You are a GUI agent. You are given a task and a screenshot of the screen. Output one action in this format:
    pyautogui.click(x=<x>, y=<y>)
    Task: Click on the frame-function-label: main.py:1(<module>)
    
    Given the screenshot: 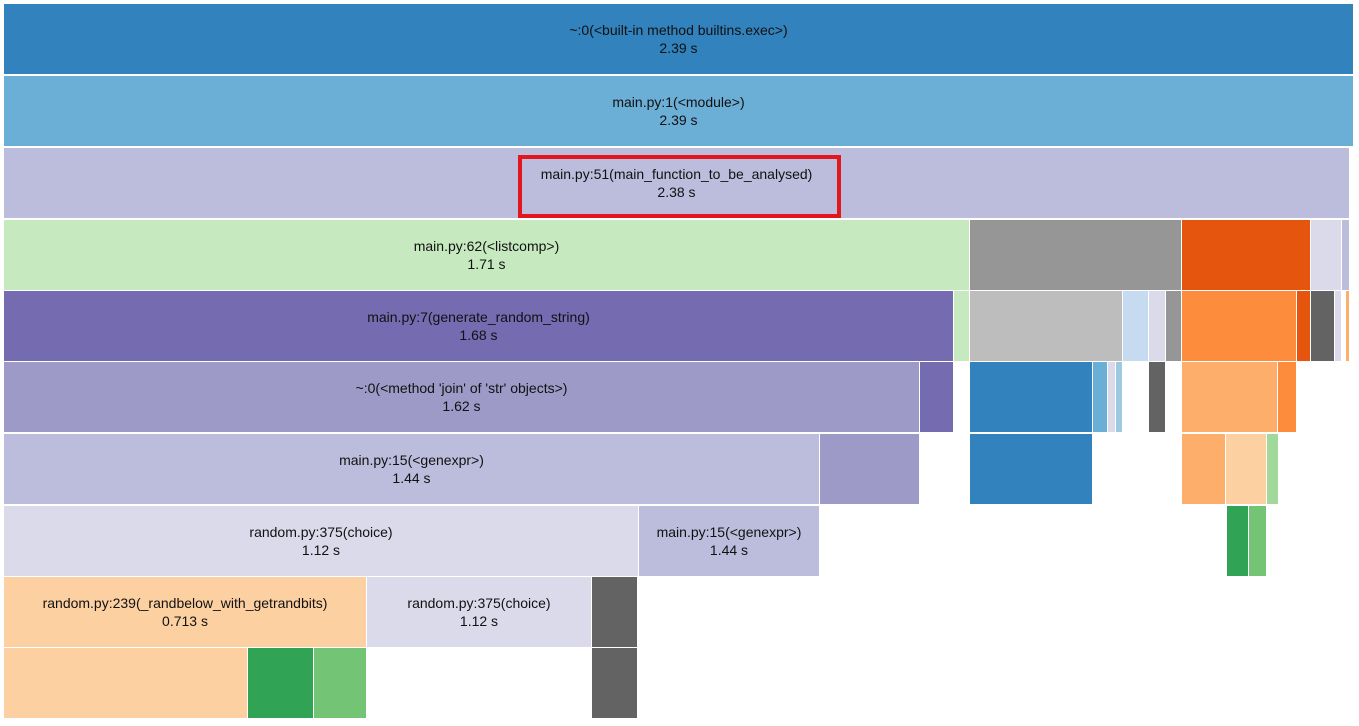 What is the action you would take?
    pyautogui.click(x=678, y=102)
    